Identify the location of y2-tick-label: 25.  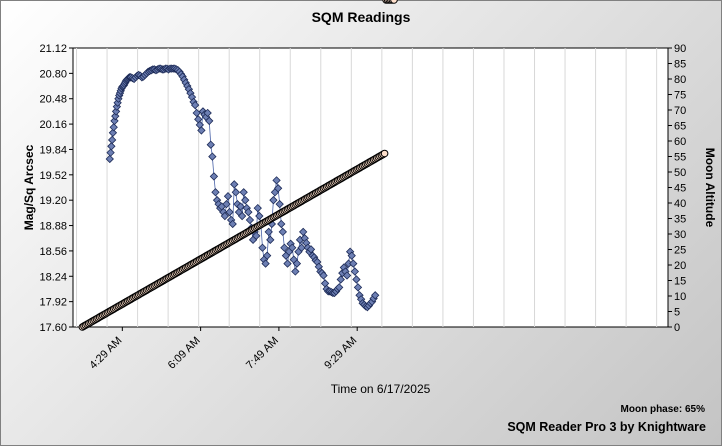
(680, 251).